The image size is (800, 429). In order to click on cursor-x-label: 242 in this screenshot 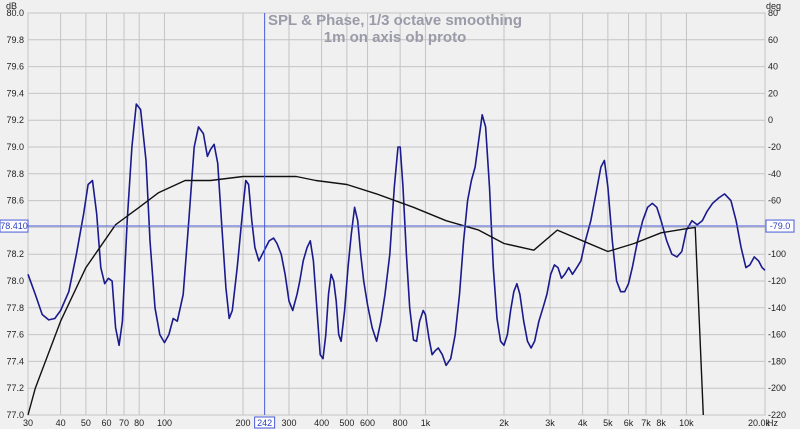, I will do `click(264, 423)`.